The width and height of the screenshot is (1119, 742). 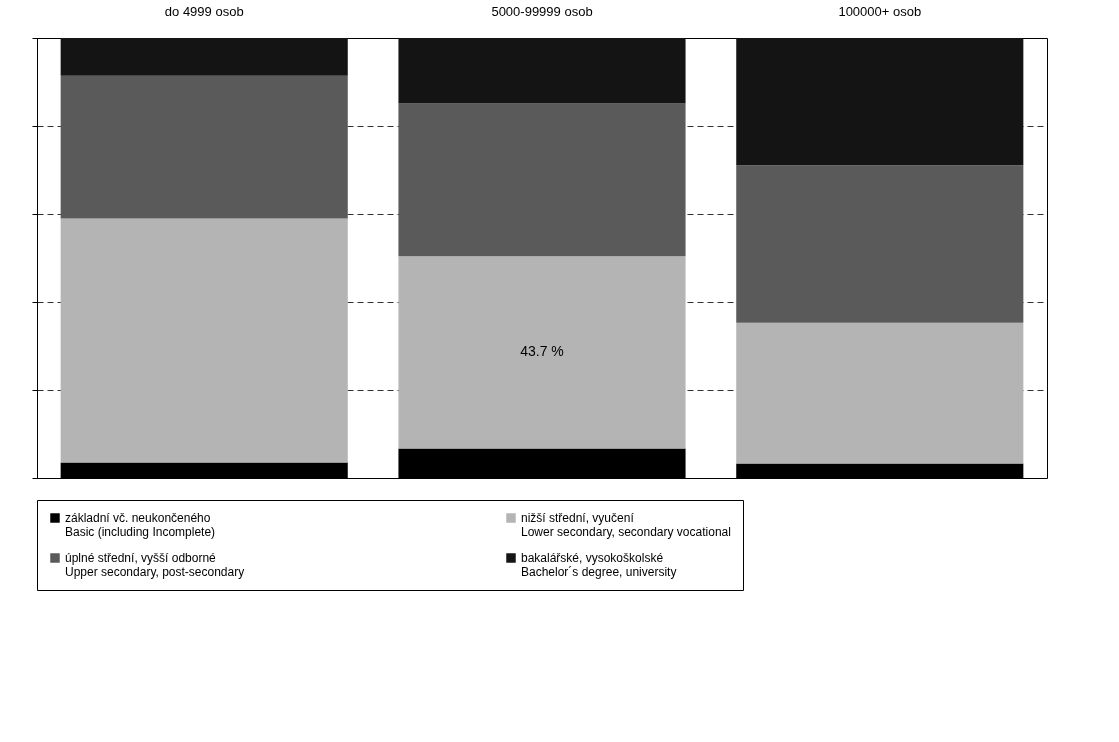 What do you see at coordinates (880, 11) in the screenshot?
I see `x-tick-label: 100000+ osob` at bounding box center [880, 11].